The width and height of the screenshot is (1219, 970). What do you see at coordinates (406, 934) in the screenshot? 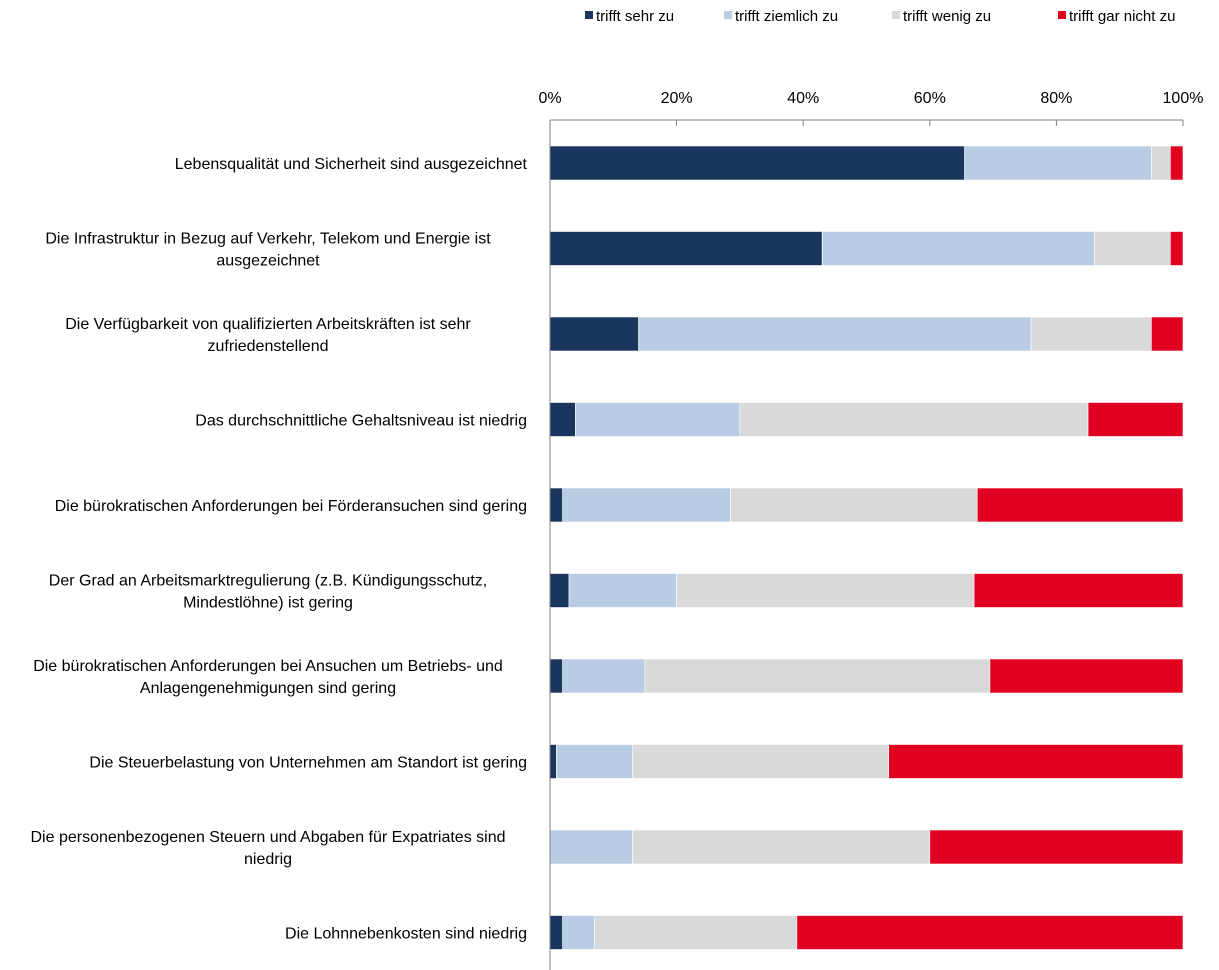
I see `category-label-9: Die Lohnnebenkosten sind niedrig` at bounding box center [406, 934].